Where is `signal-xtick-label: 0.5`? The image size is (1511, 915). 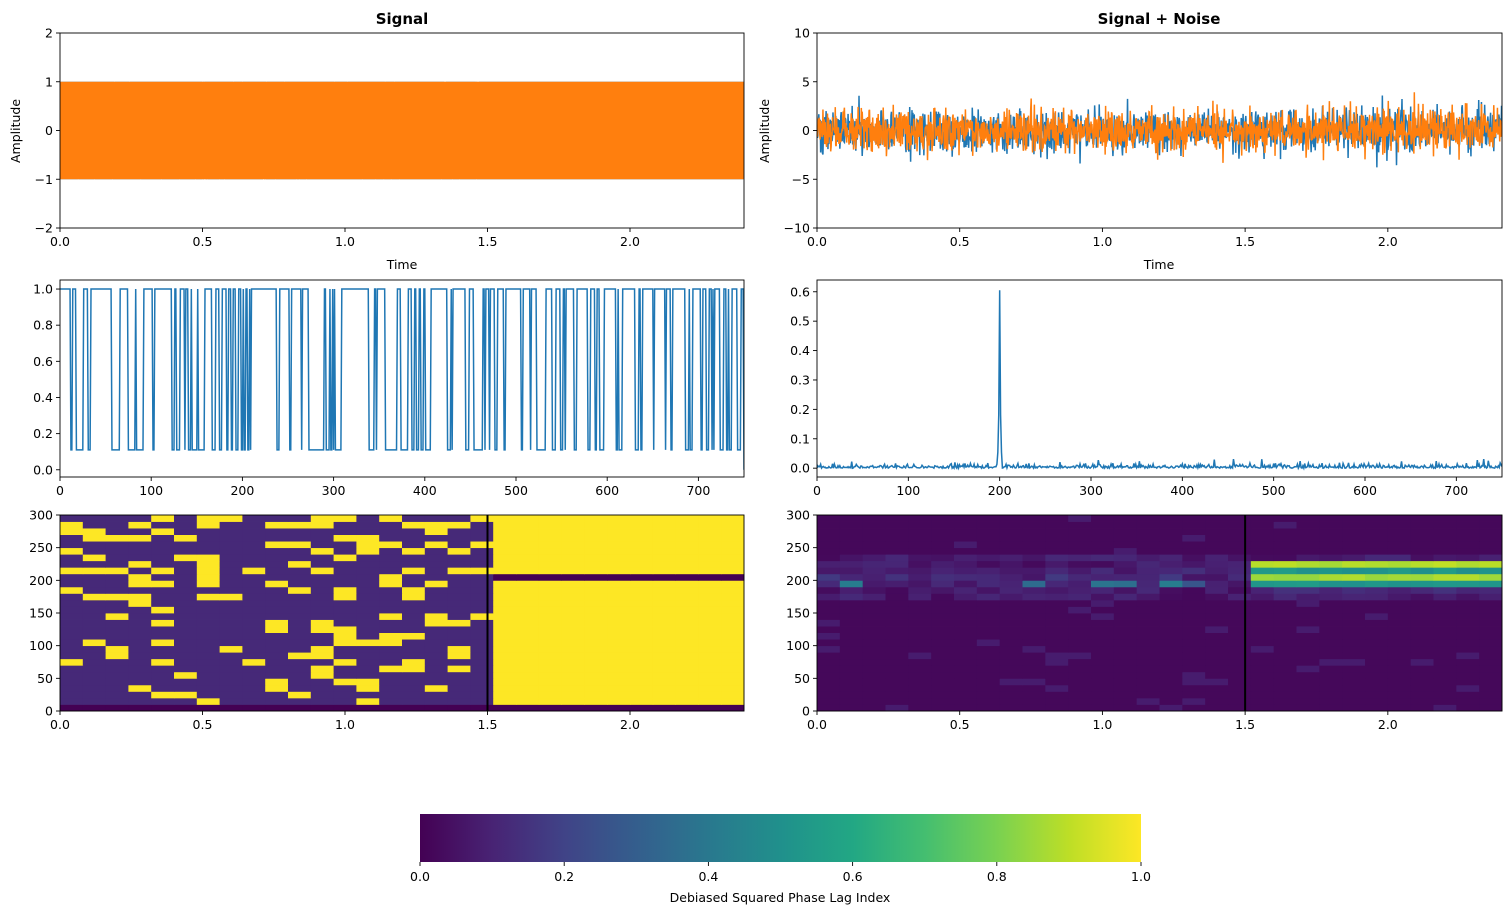
signal-xtick-label: 0.5 is located at coordinates (203, 241).